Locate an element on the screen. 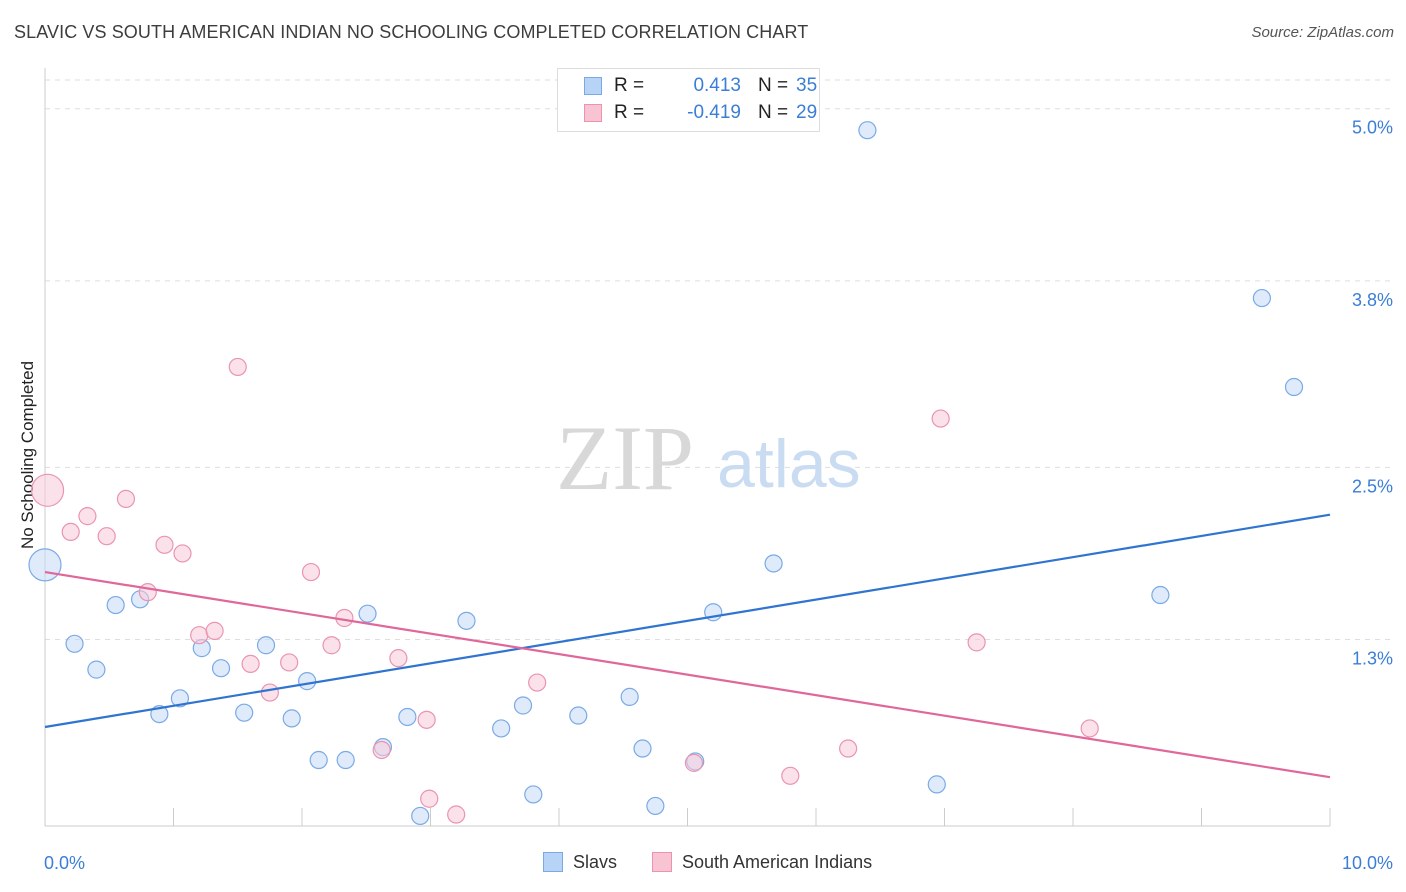 This screenshot has width=1406, height=892. watermark-atlas: atlas is located at coordinates (789, 464).